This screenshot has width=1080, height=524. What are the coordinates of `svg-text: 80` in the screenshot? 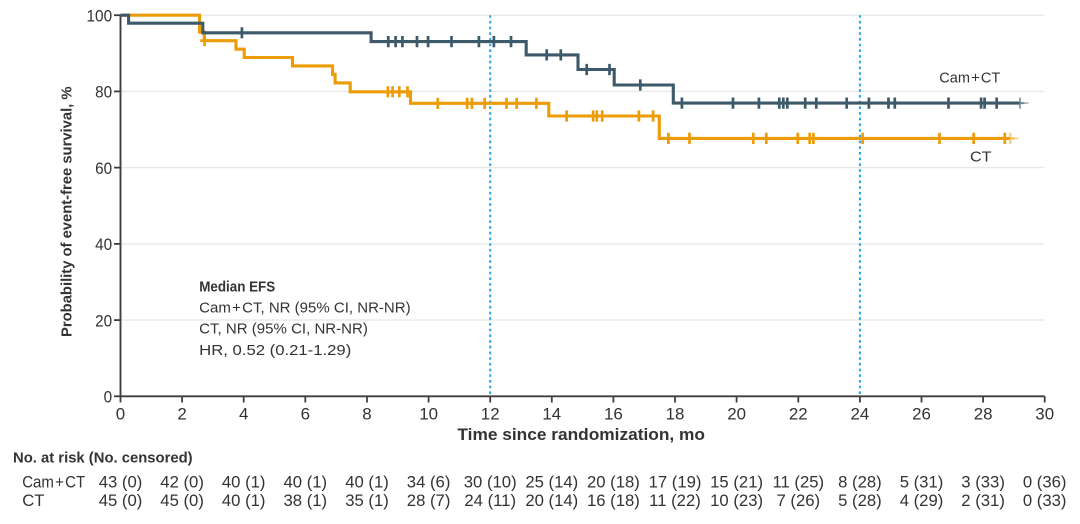 It's located at (103, 92).